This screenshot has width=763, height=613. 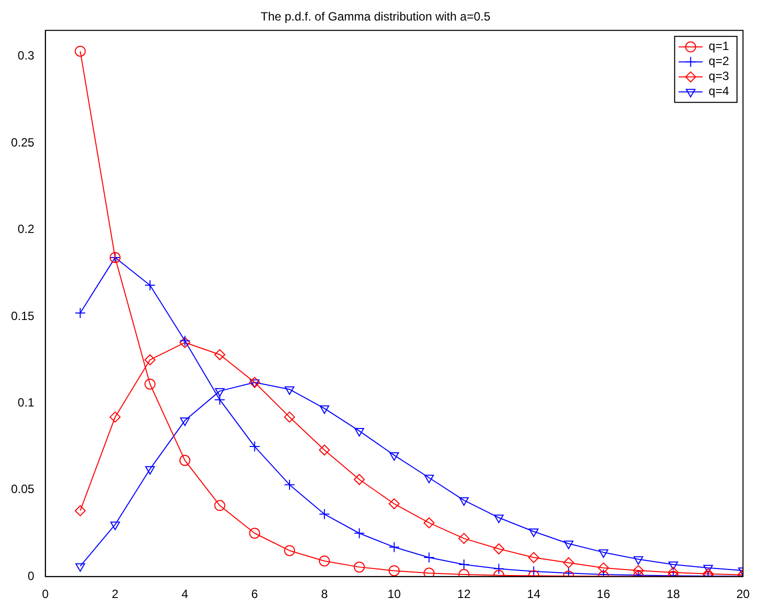 What do you see at coordinates (22, 315) in the screenshot?
I see `y-tick-label: 0.15` at bounding box center [22, 315].